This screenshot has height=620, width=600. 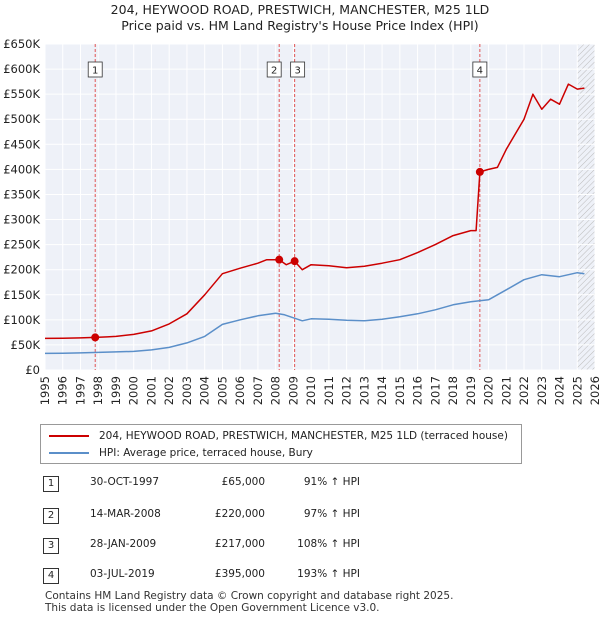 I want to click on x-tick-label: 2014, so click(x=382, y=390).